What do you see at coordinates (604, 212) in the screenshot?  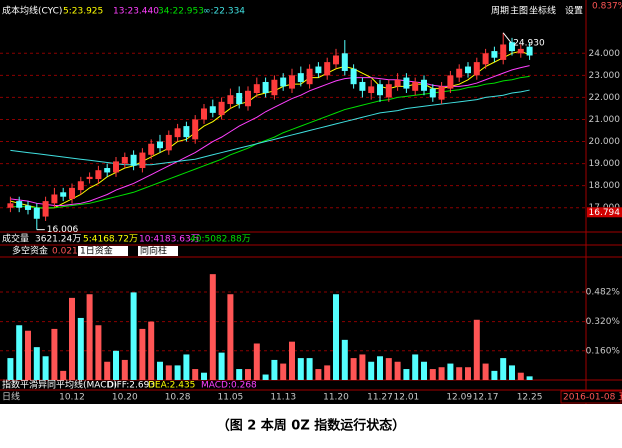 I see `price-marker-box` at bounding box center [604, 212].